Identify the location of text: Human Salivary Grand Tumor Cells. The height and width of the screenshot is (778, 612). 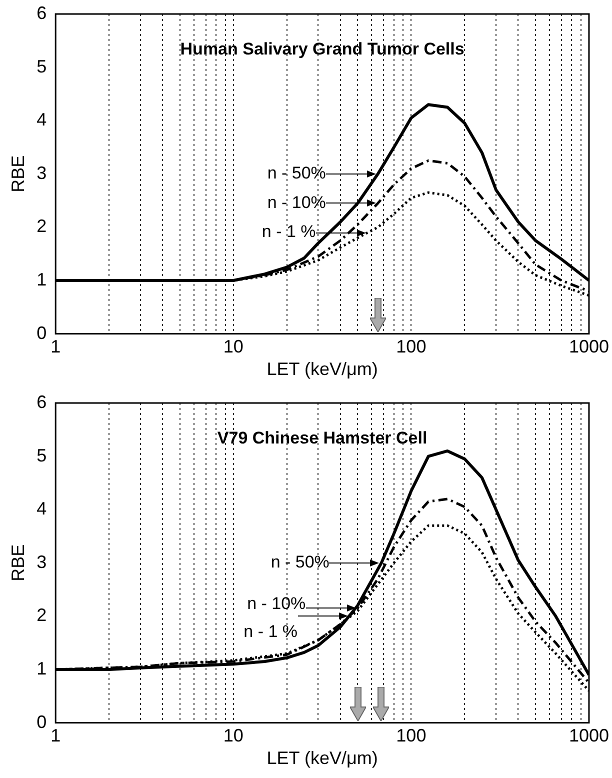
(322, 49).